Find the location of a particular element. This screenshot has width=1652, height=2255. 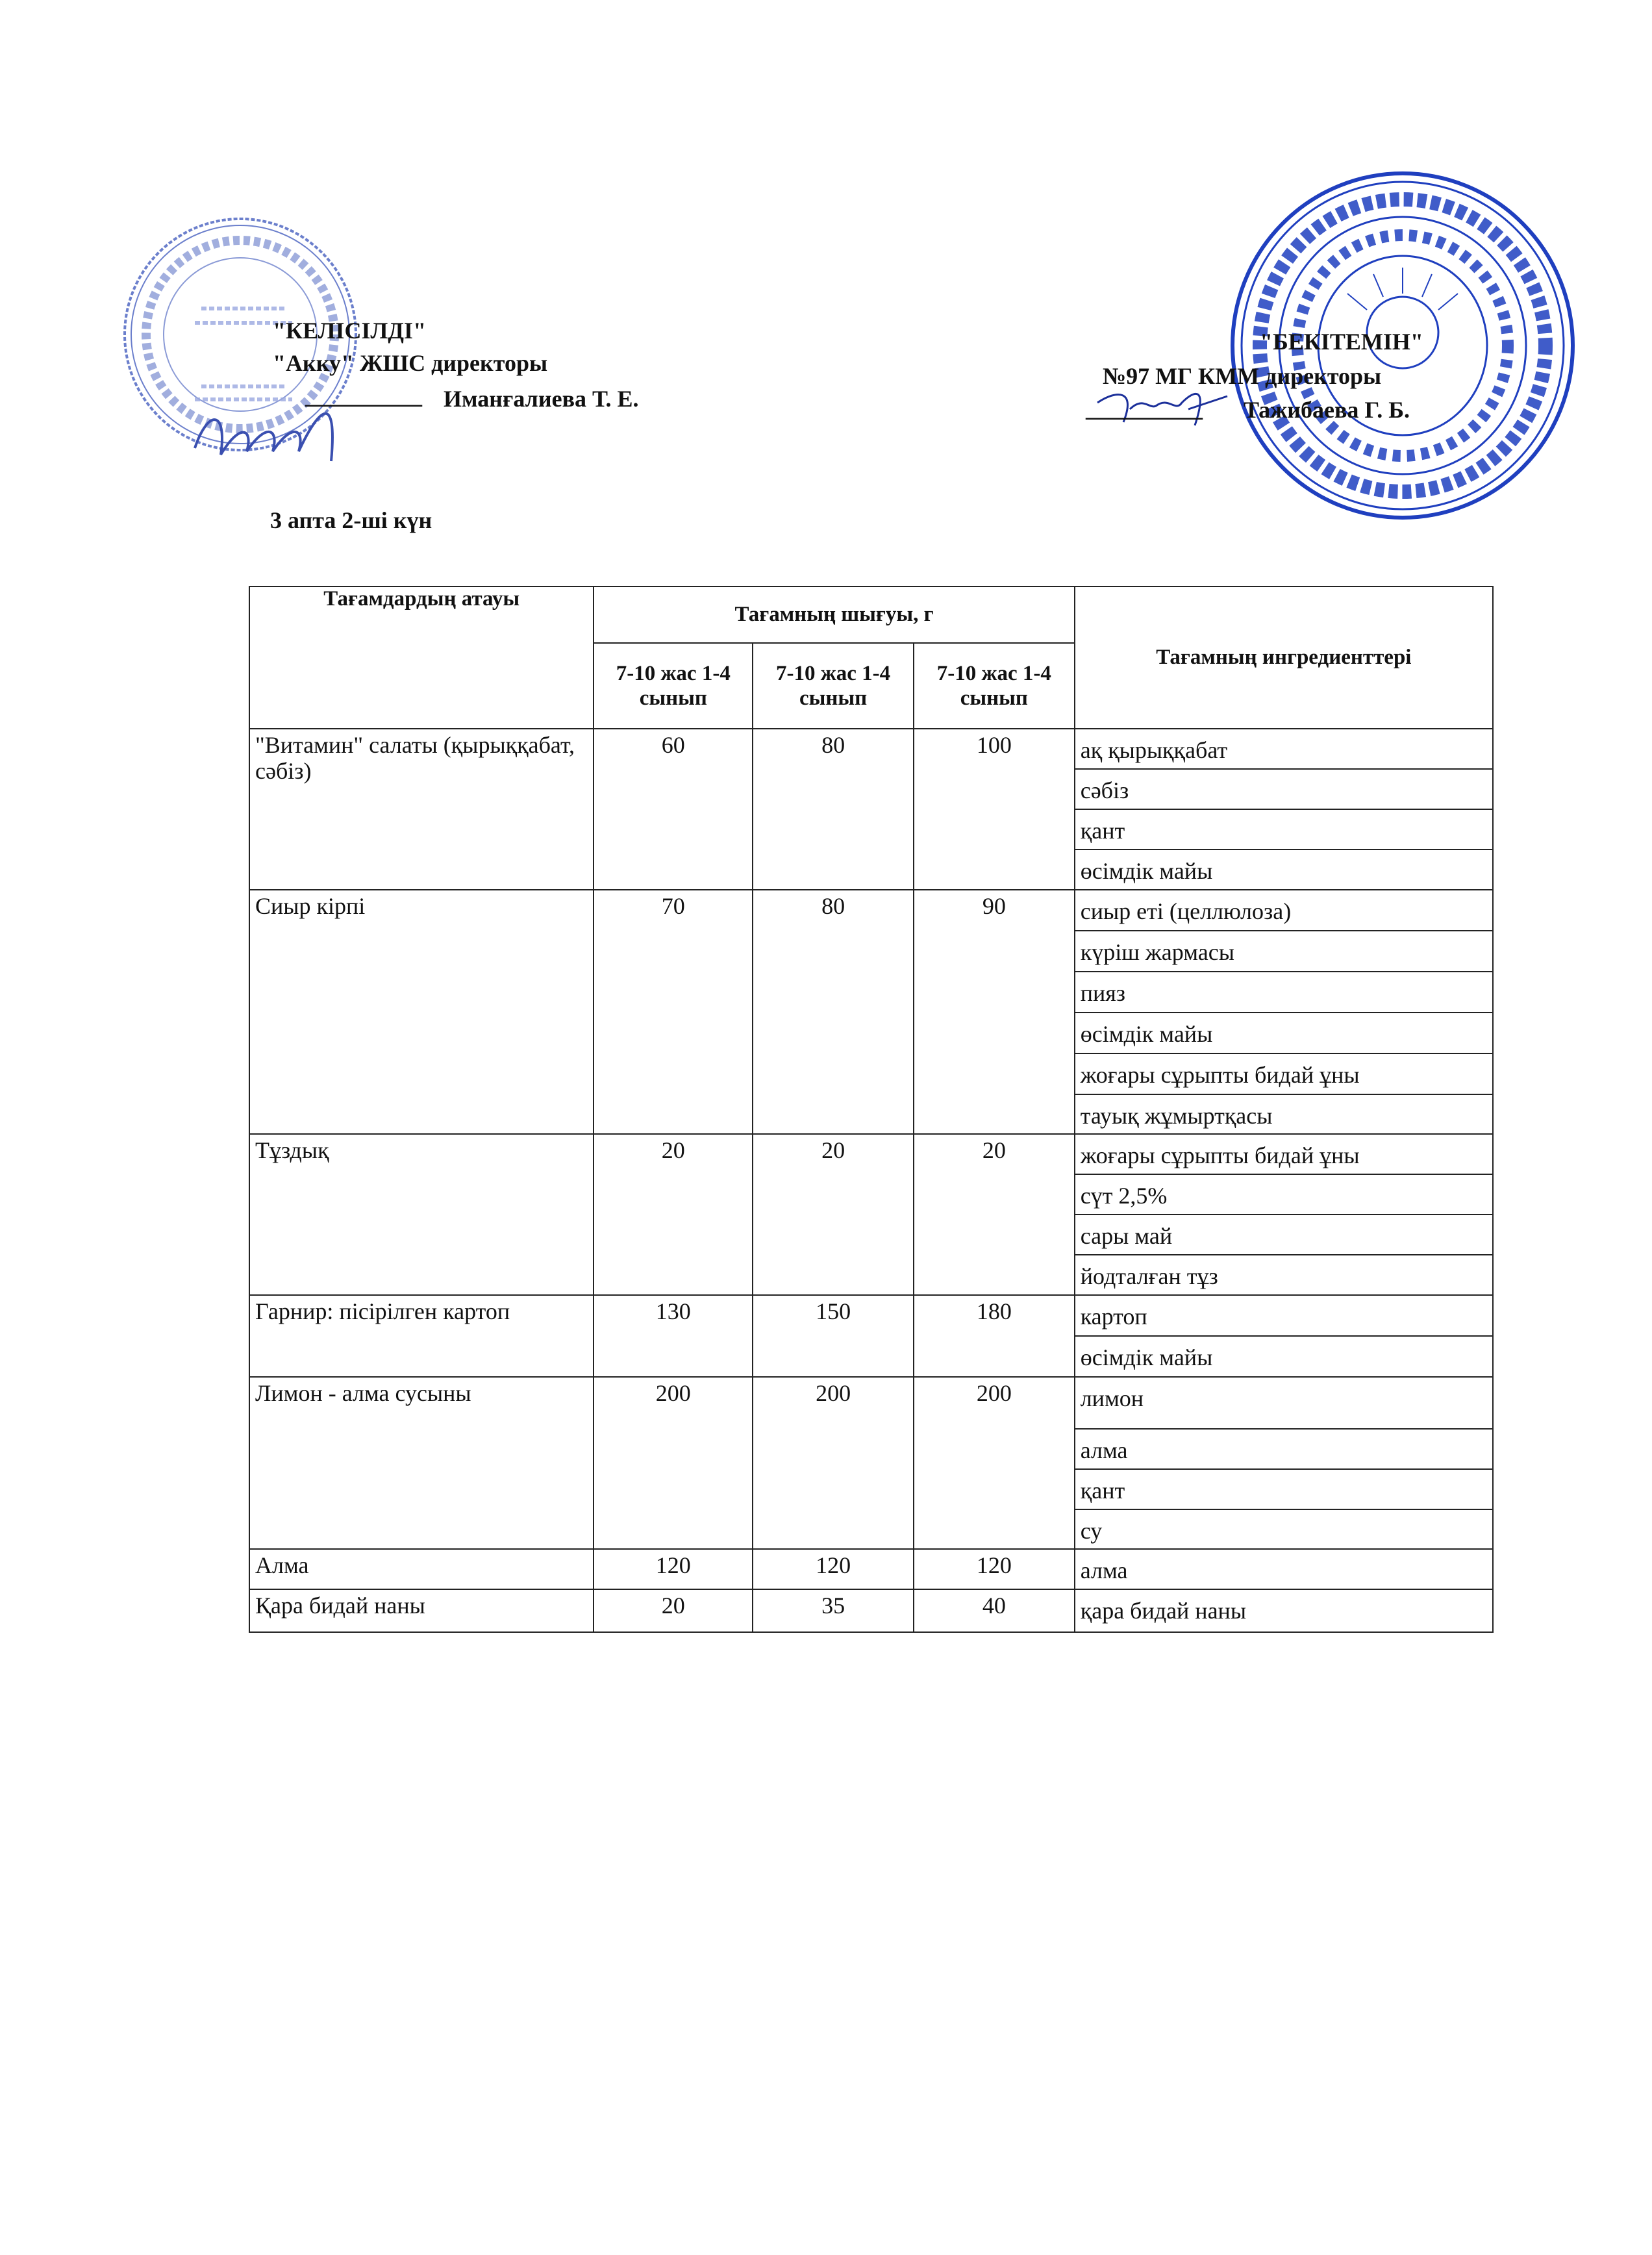

company-stamp is located at coordinates (240, 334).